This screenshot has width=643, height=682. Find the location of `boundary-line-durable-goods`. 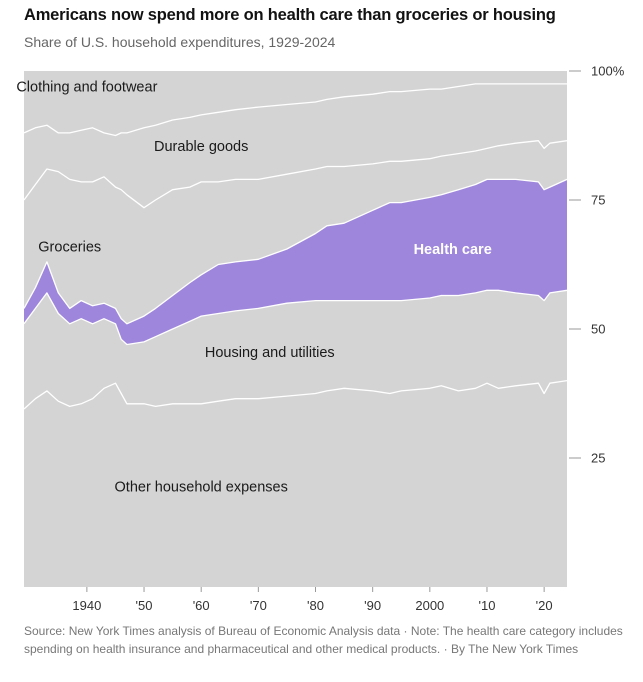

boundary-line-durable-goods is located at coordinates (295, 110).